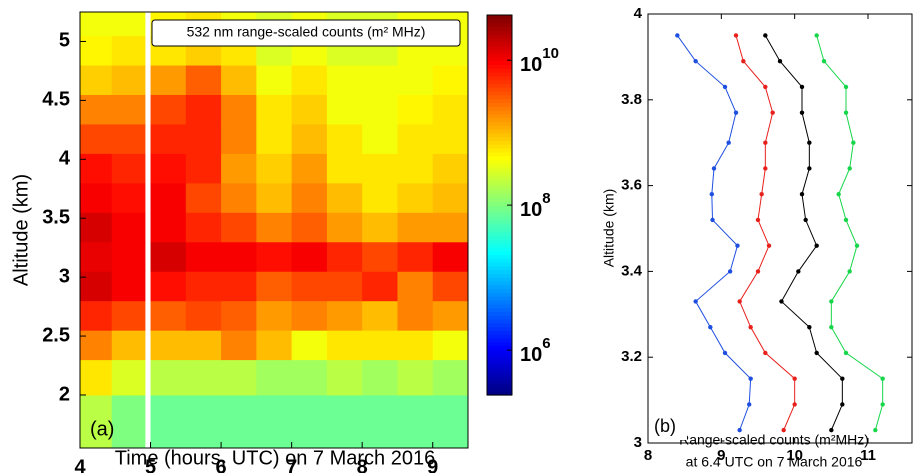  Describe the element at coordinates (631, 185) in the screenshot. I see `y-tick-label: 3.6` at that location.